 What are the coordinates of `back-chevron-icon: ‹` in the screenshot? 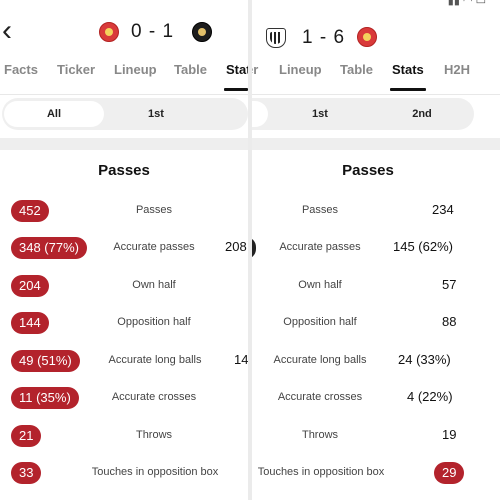 It's located at (7, 30).